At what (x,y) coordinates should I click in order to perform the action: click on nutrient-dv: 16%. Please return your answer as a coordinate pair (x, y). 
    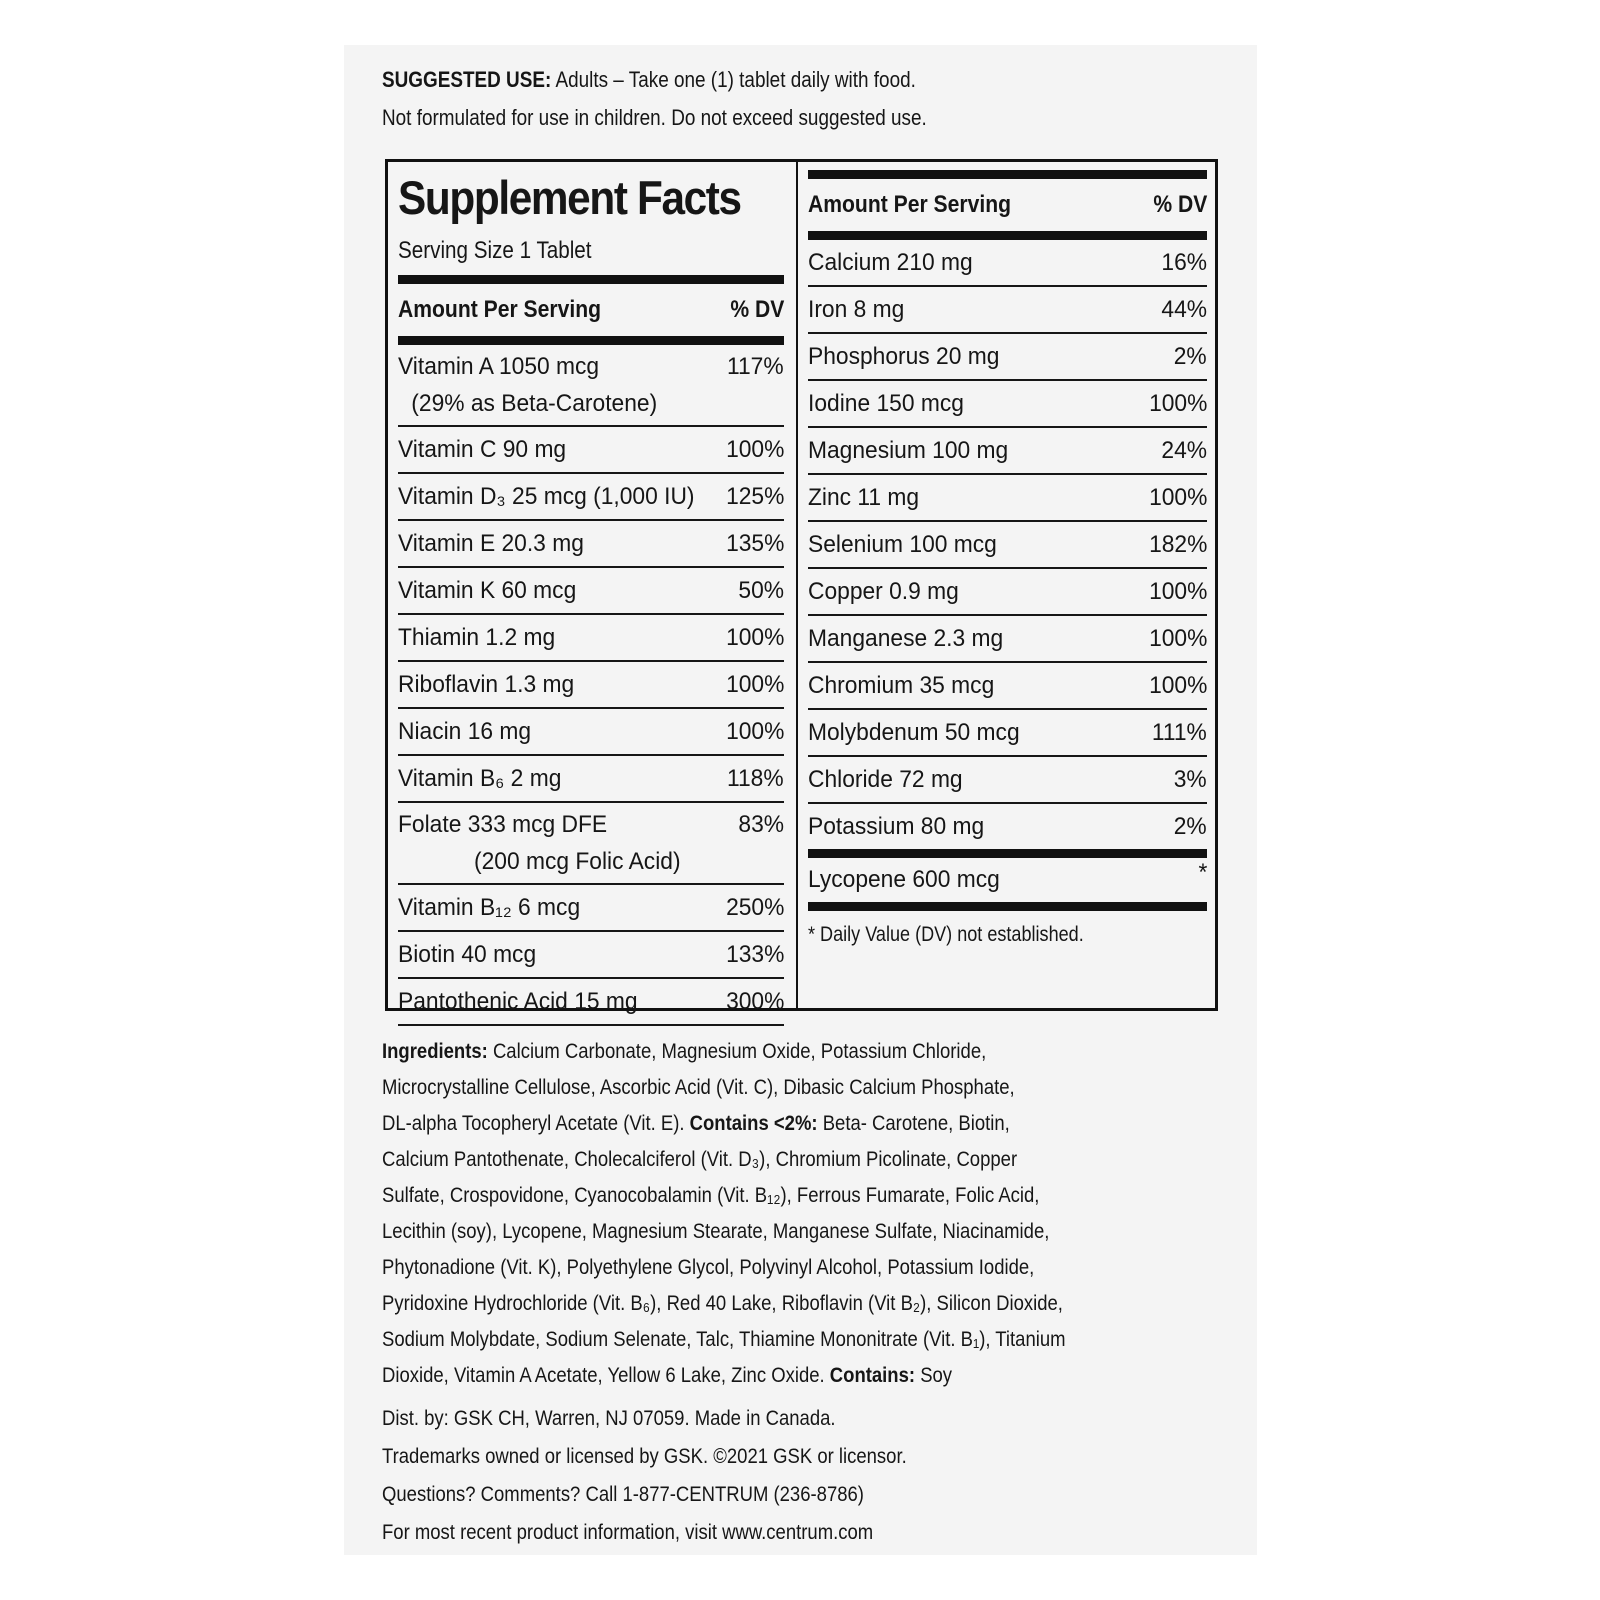
    Looking at the image, I should click on (1184, 262).